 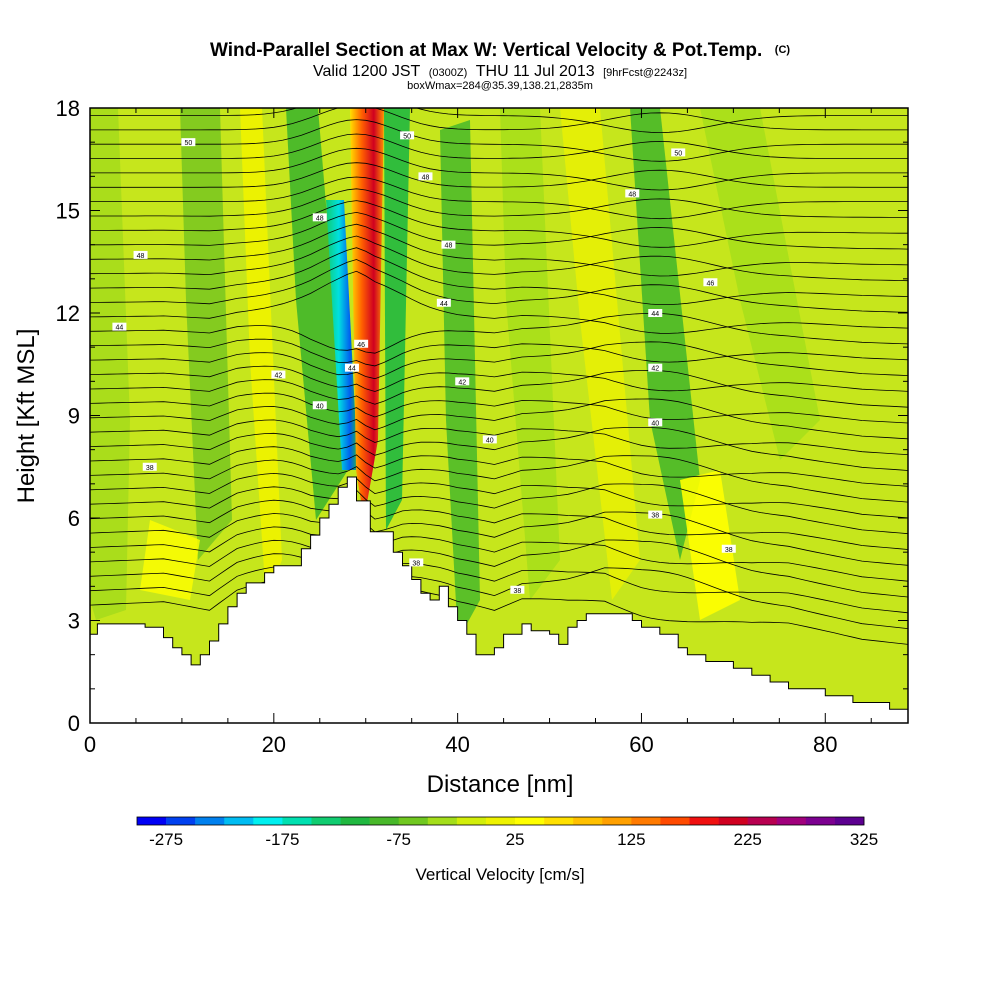 I want to click on x-tick-label: 20, so click(x=274, y=744).